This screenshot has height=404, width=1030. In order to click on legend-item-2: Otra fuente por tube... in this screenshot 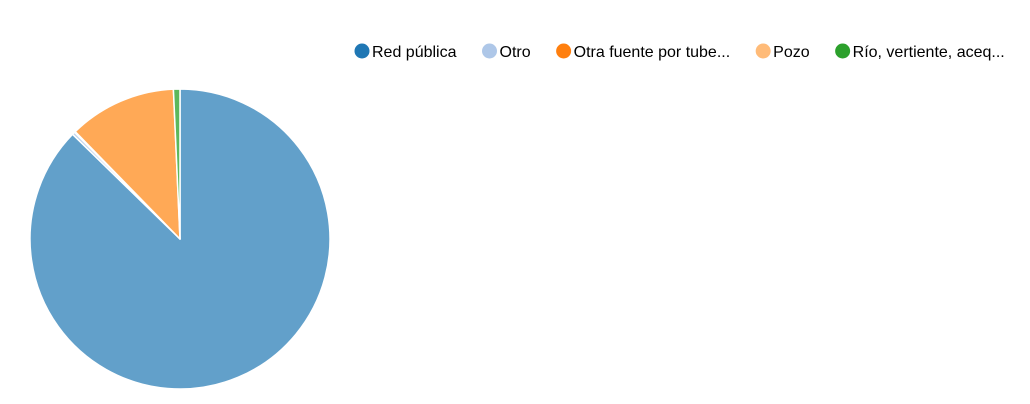, I will do `click(643, 52)`.